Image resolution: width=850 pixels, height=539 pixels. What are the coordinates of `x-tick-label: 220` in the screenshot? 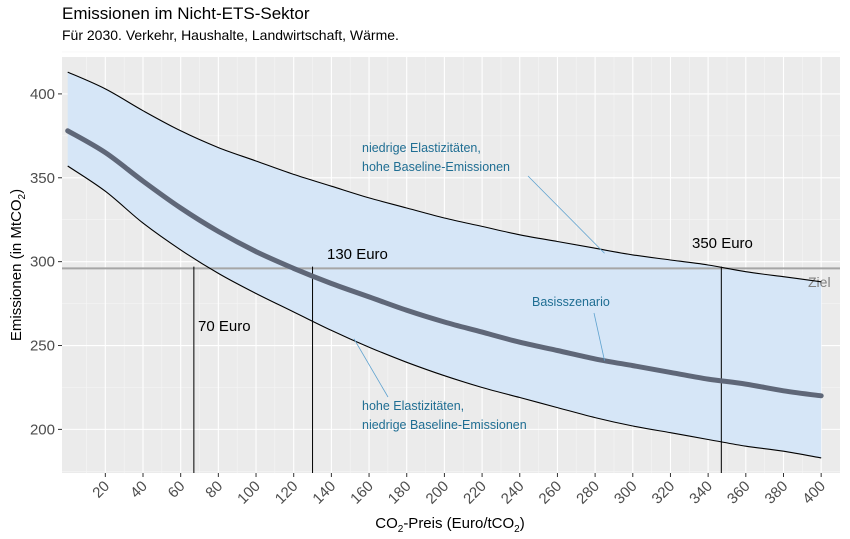 It's located at (475, 493).